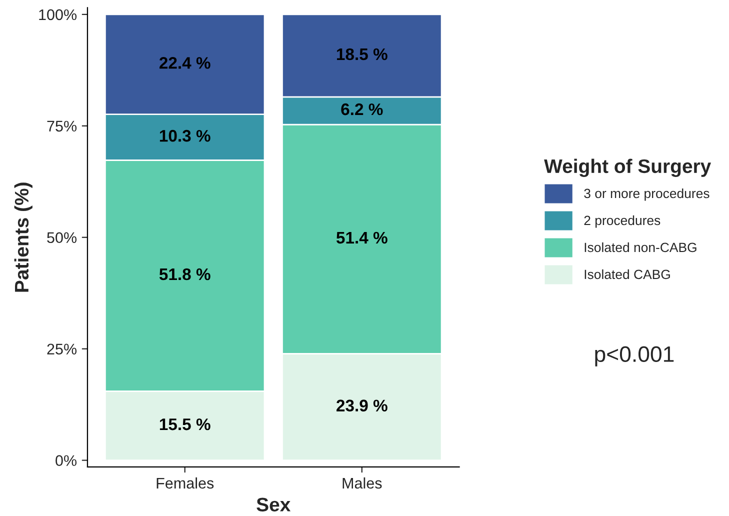 This screenshot has width=729, height=516. I want to click on y-axis-title: Patients (%), so click(23, 237).